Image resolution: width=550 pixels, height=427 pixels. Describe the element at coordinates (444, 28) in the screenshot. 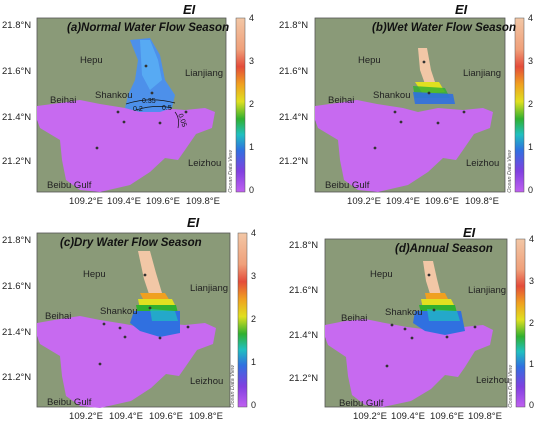

I see `panel-title: (b)Wet Water Flow Season` at that location.